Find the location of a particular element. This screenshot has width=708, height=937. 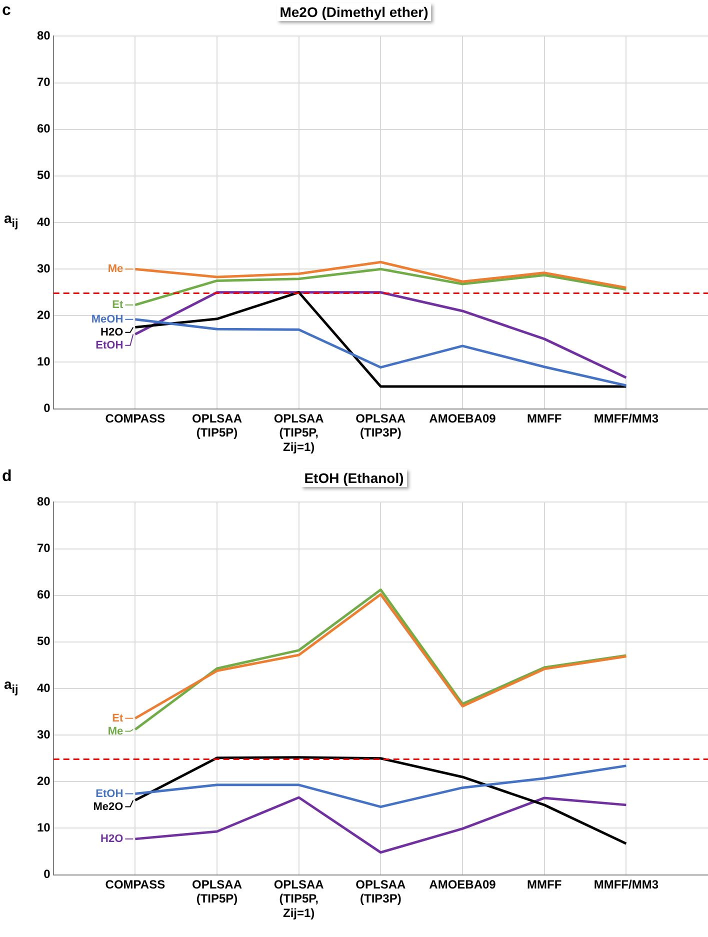

chart-title: Me2O (Dimethyl ether) is located at coordinates (354, 12).